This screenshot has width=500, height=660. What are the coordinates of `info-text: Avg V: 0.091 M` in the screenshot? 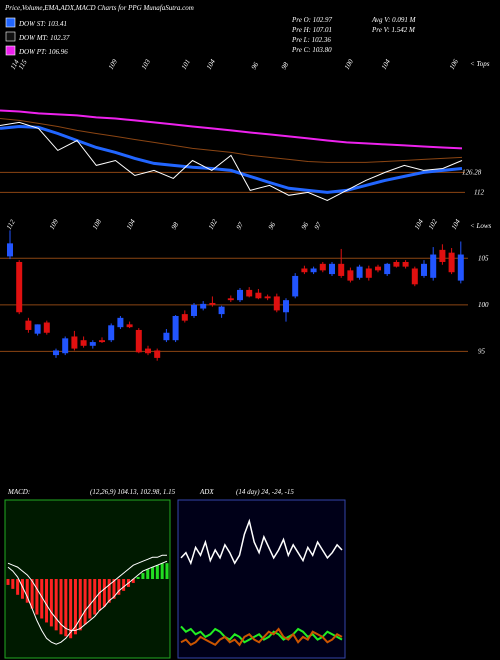 It's located at (394, 20).